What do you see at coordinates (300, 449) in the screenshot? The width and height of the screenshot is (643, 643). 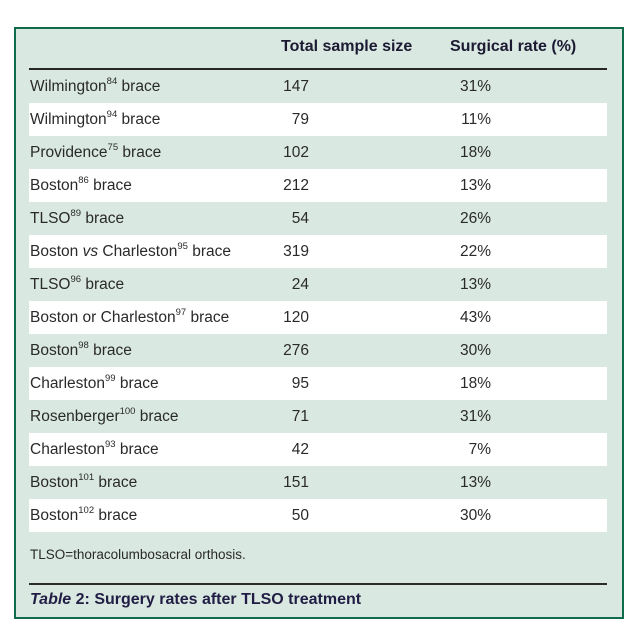 I see `total-sample-size-cell: 42` at bounding box center [300, 449].